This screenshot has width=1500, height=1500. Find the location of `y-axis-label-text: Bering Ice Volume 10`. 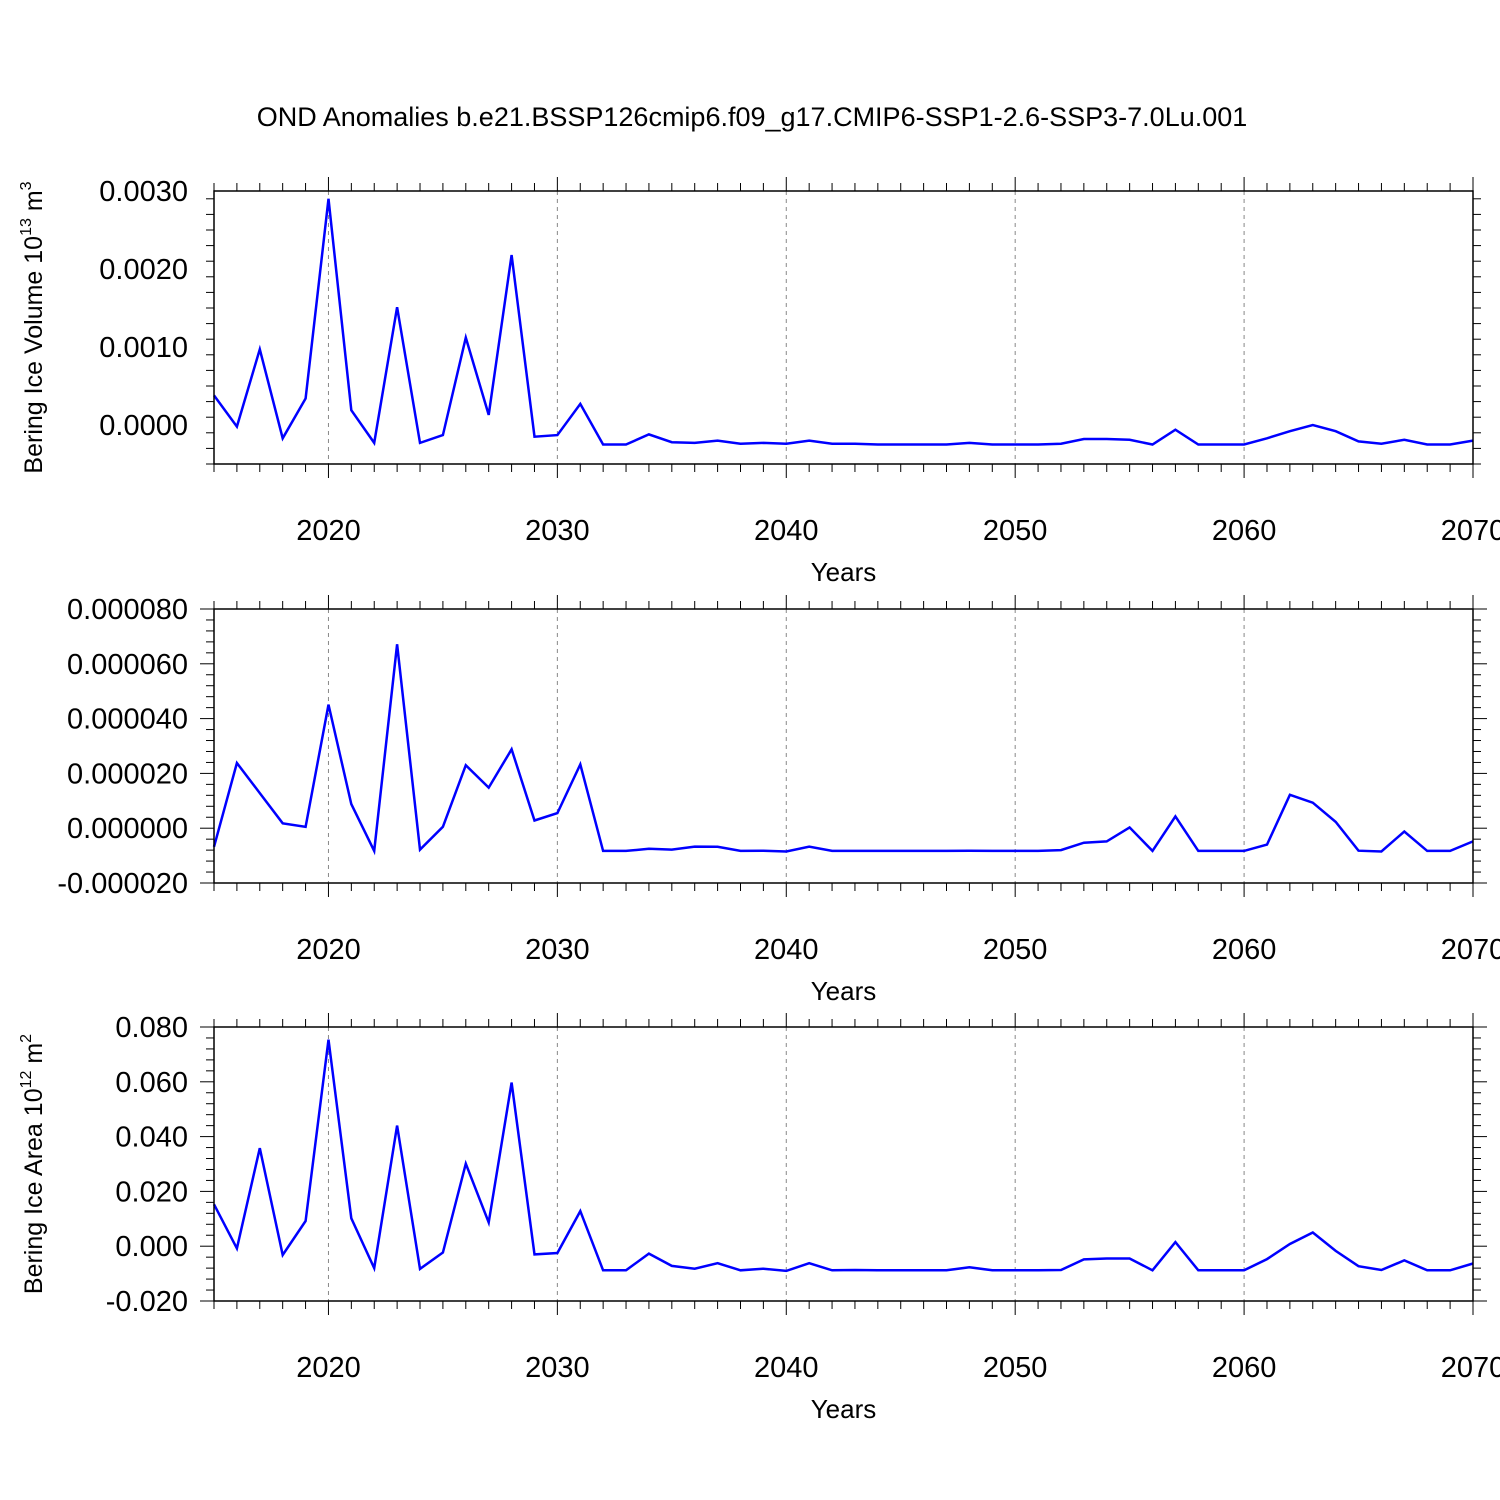

y-axis-label-text: Bering Ice Volume 10 is located at coordinates (34, 355).